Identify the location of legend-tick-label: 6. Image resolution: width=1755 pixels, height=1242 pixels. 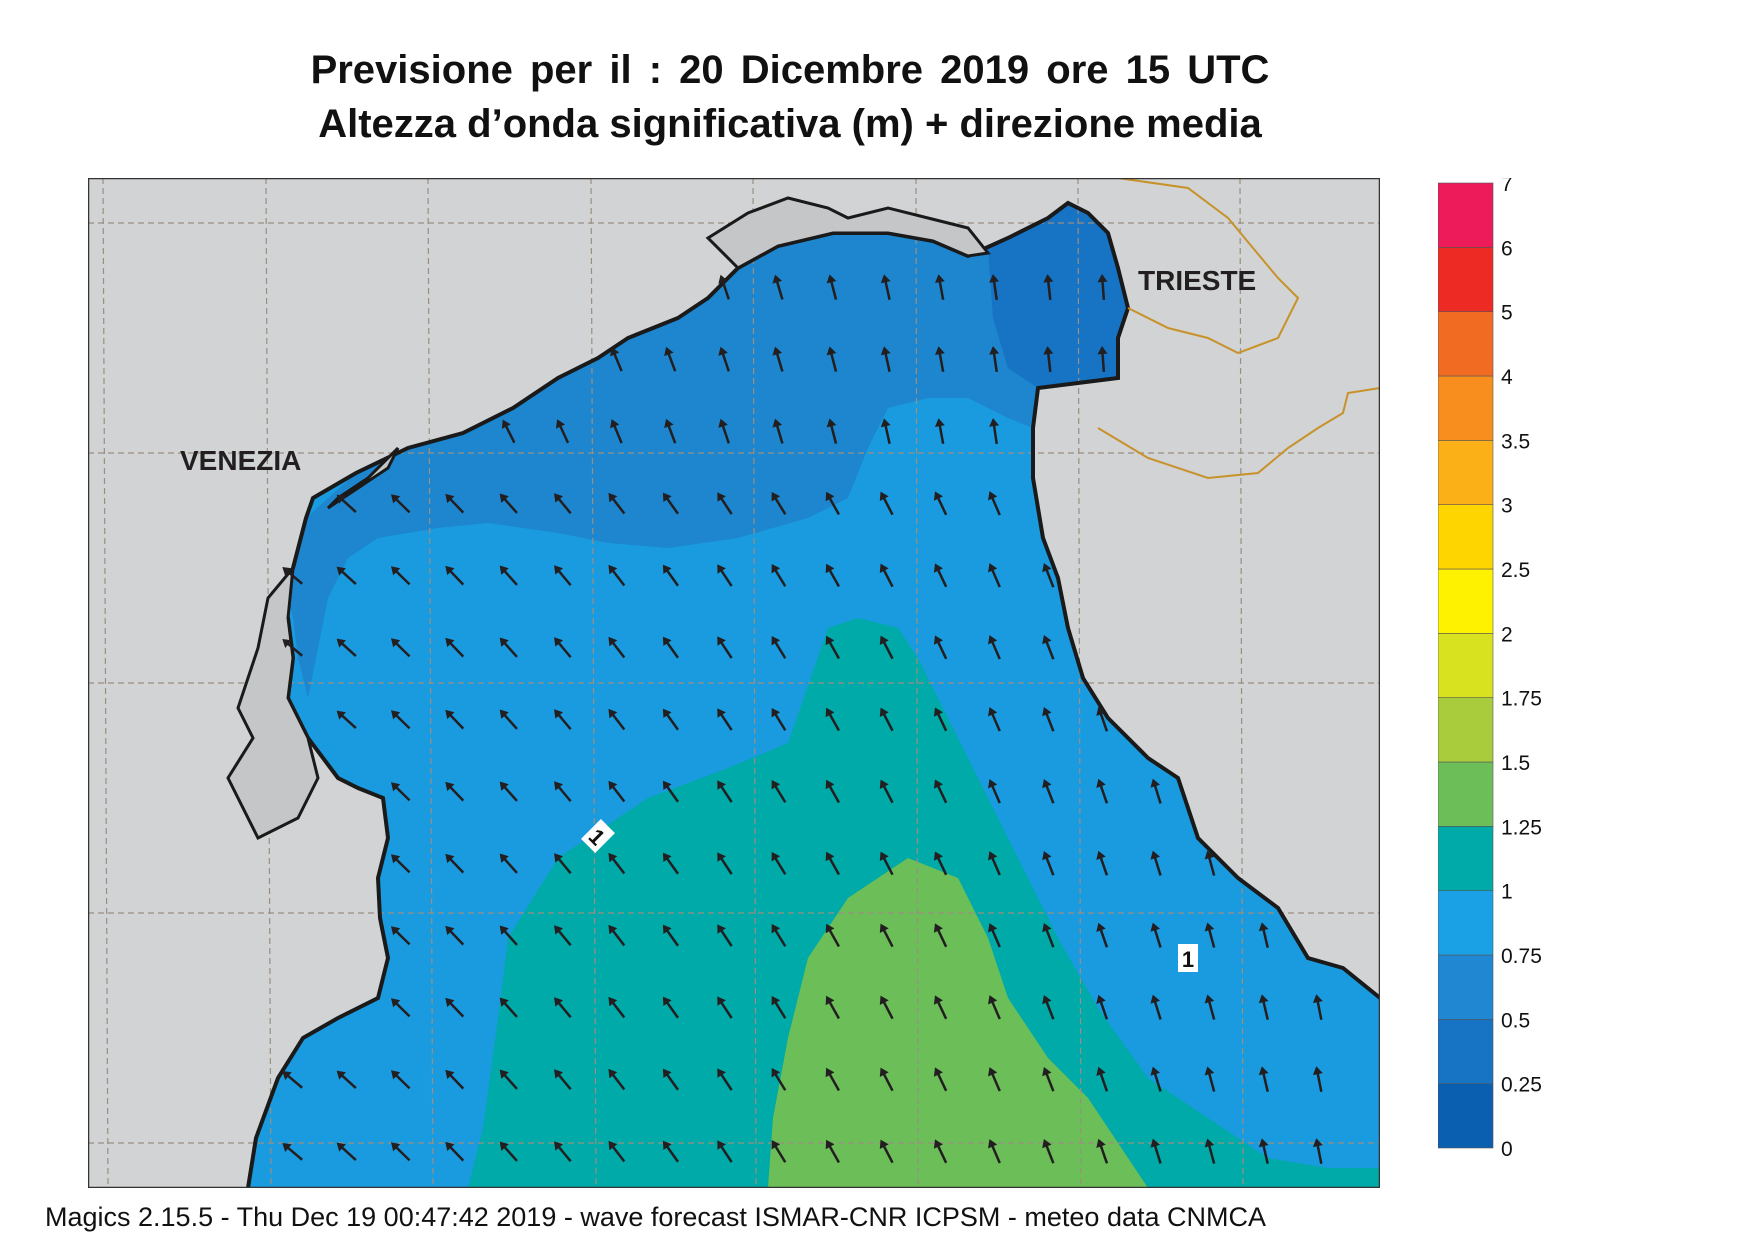
(1507, 248).